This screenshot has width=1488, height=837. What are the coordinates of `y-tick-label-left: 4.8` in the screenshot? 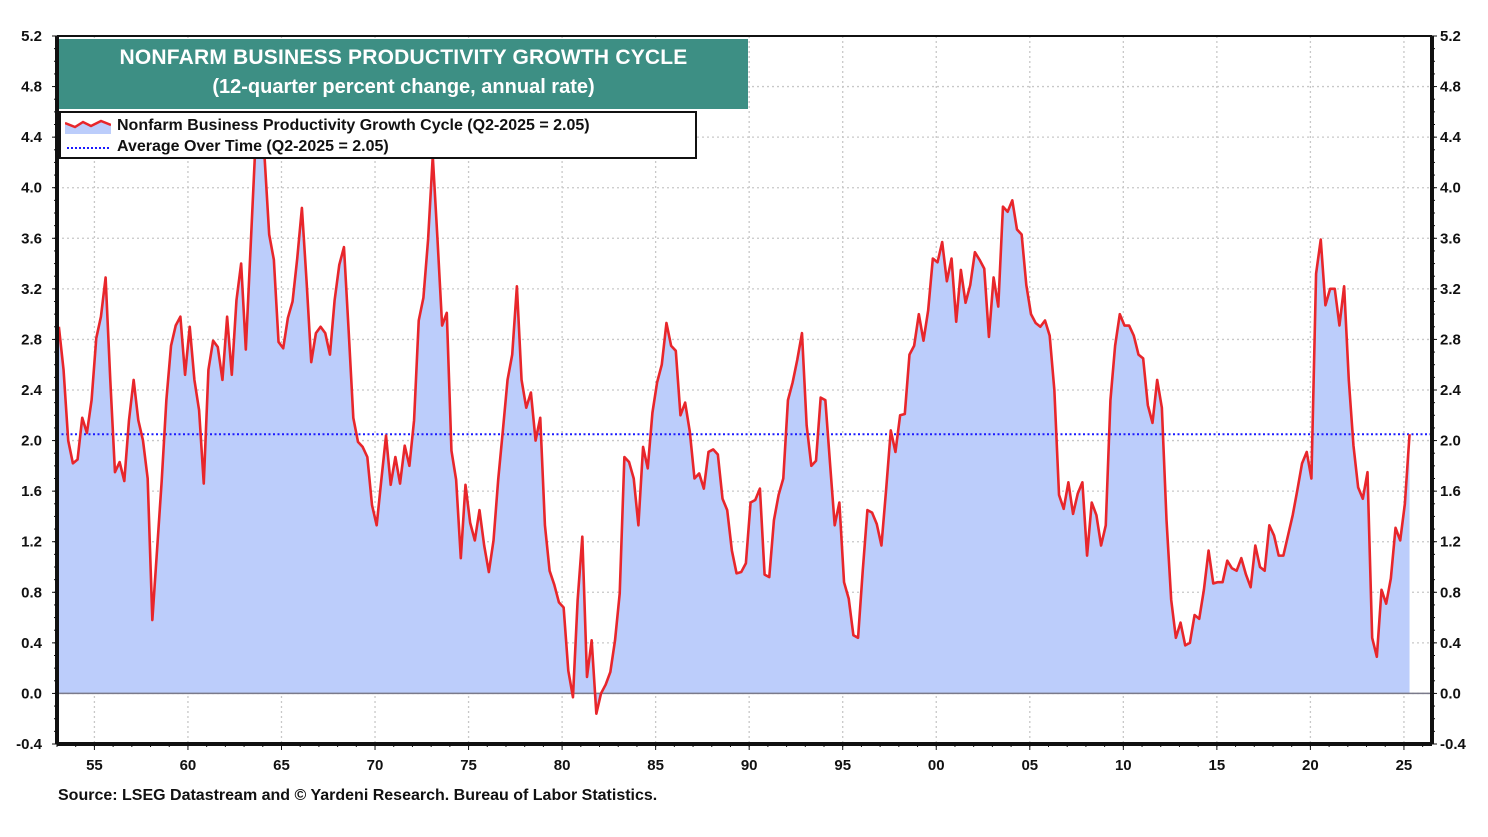 It's located at (31, 87).